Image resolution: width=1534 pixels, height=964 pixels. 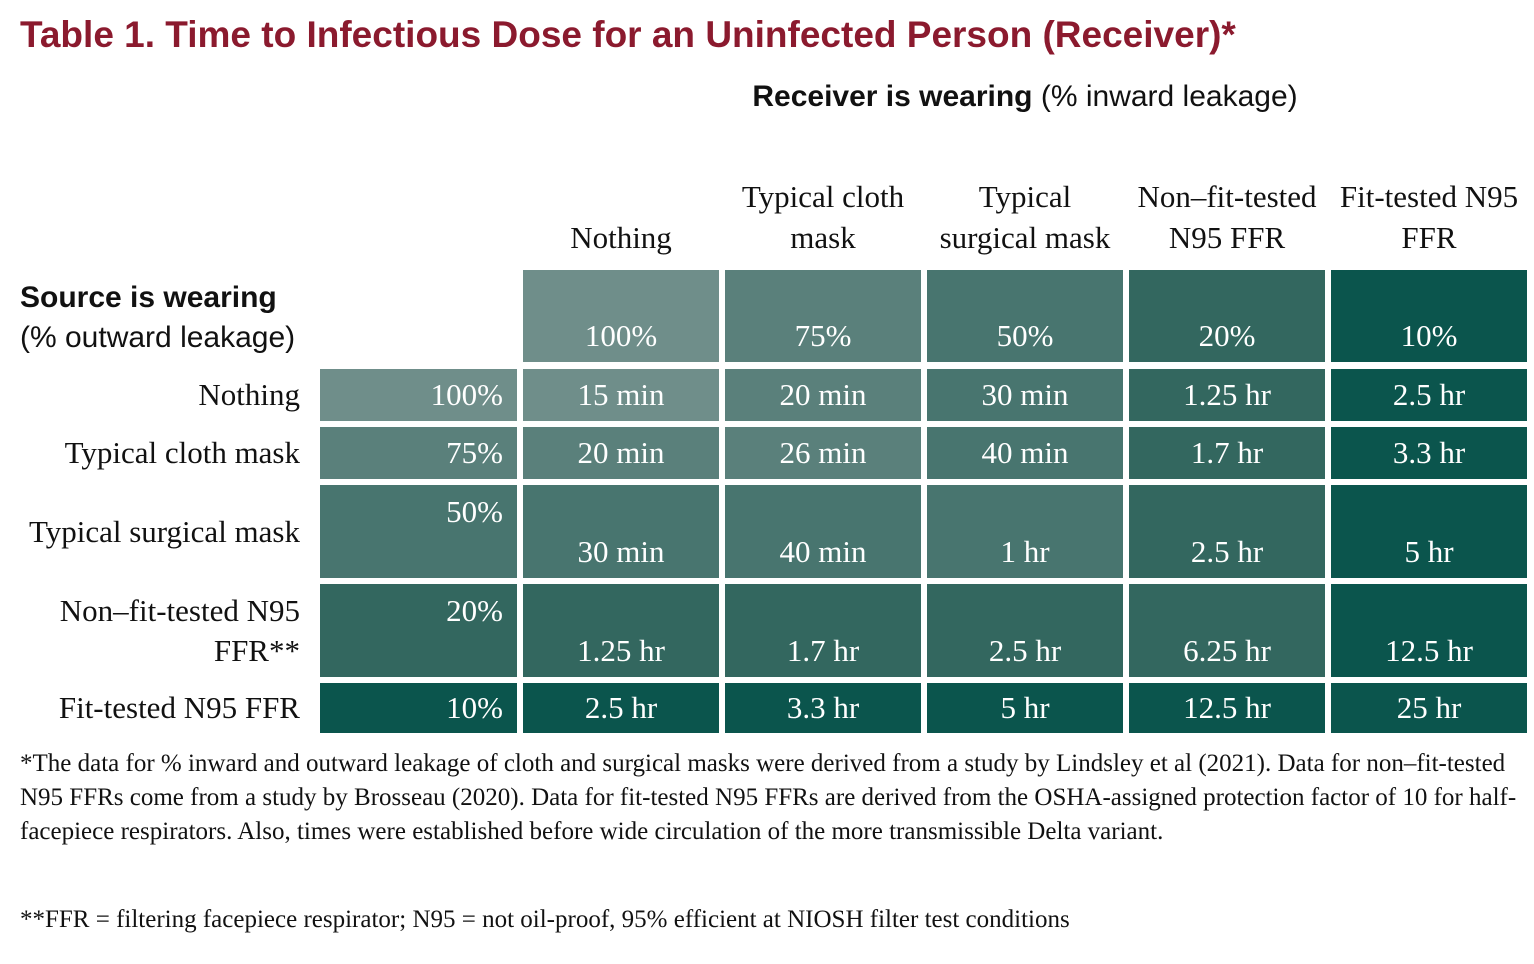 What do you see at coordinates (621, 316) in the screenshot?
I see `column-pct-cell: 100%` at bounding box center [621, 316].